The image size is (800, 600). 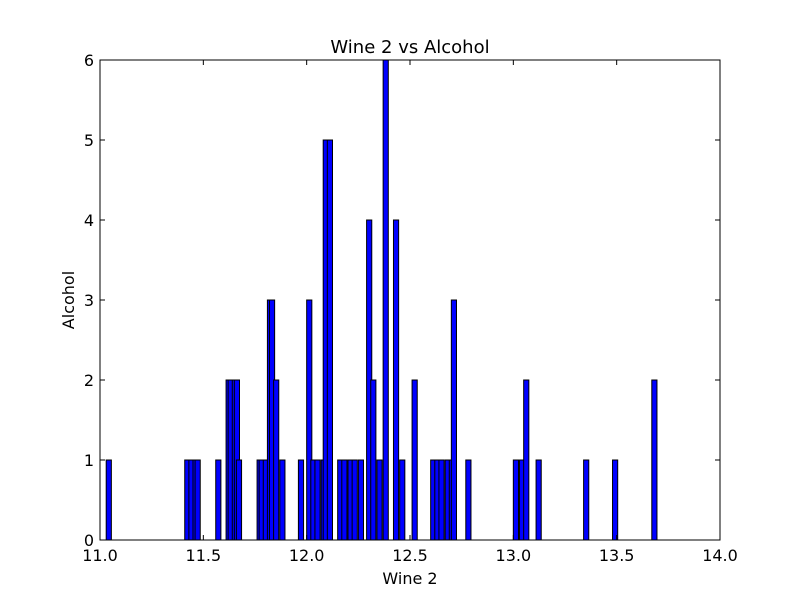 I want to click on y-tick-label: 1, so click(x=89, y=460).